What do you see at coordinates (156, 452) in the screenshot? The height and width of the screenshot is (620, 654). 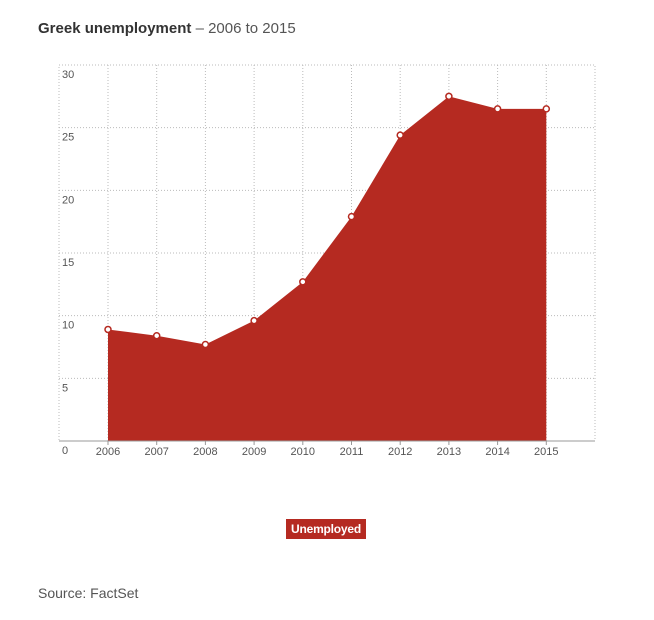 I see `x-tick-label: 2007` at bounding box center [156, 452].